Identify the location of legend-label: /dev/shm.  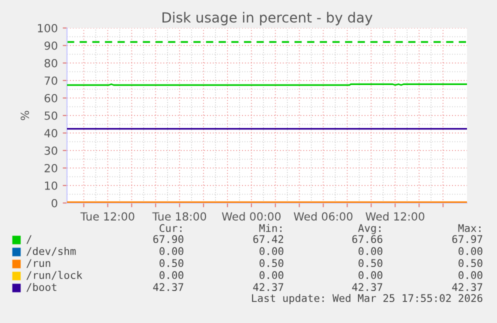
(51, 251).